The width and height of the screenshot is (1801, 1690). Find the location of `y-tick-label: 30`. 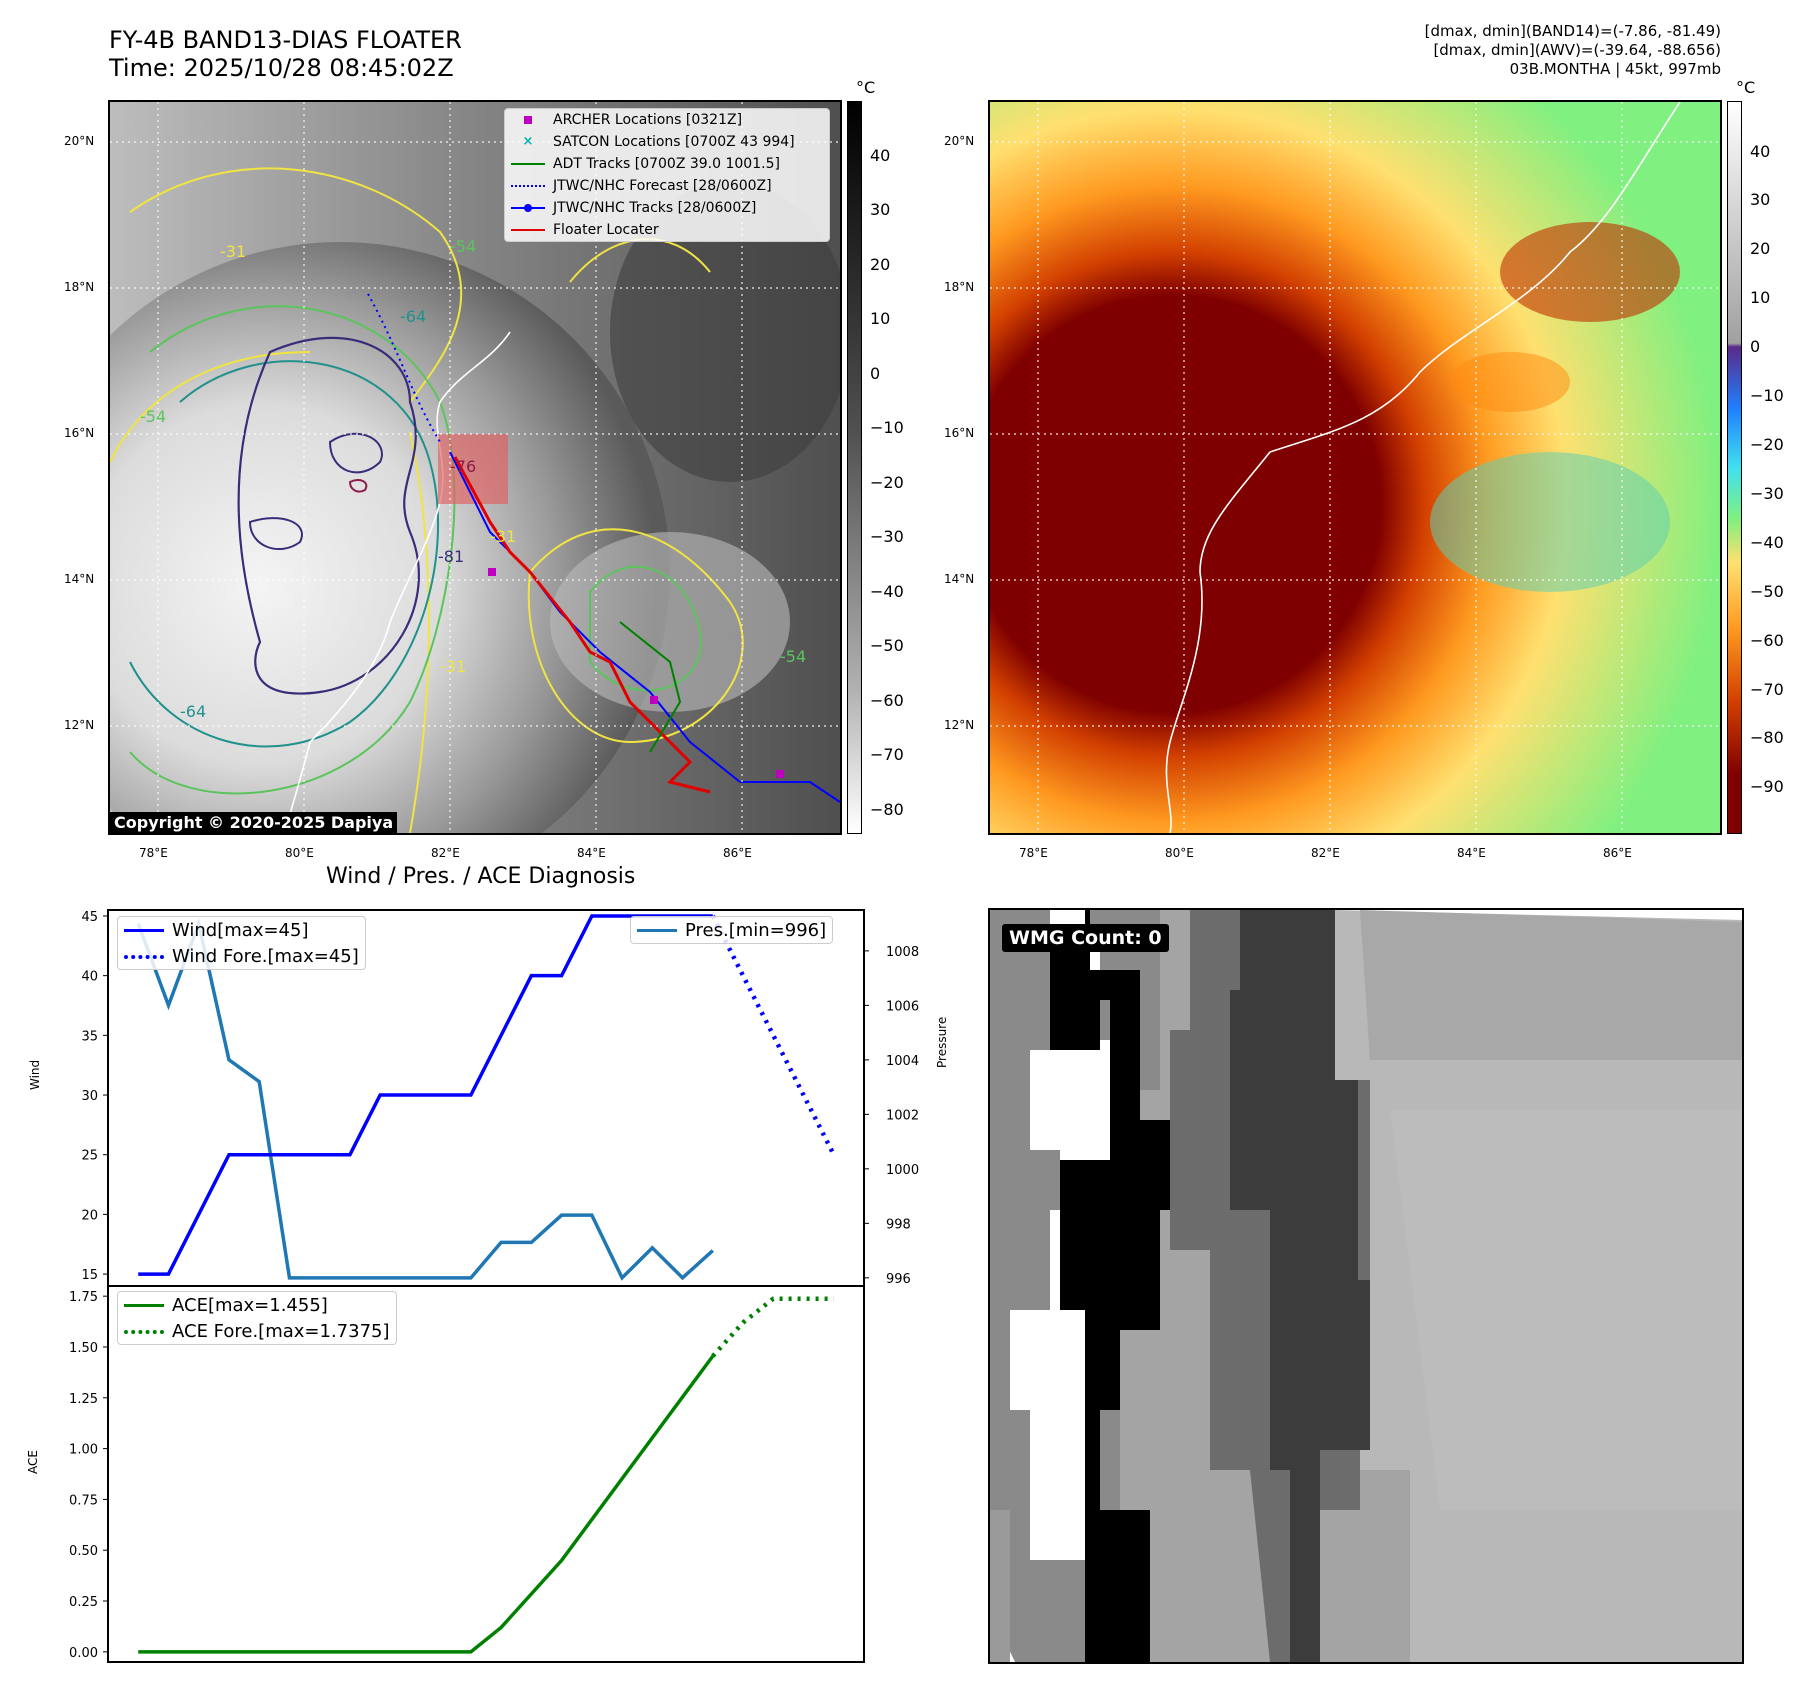

y-tick-label: 30 is located at coordinates (89, 1096).